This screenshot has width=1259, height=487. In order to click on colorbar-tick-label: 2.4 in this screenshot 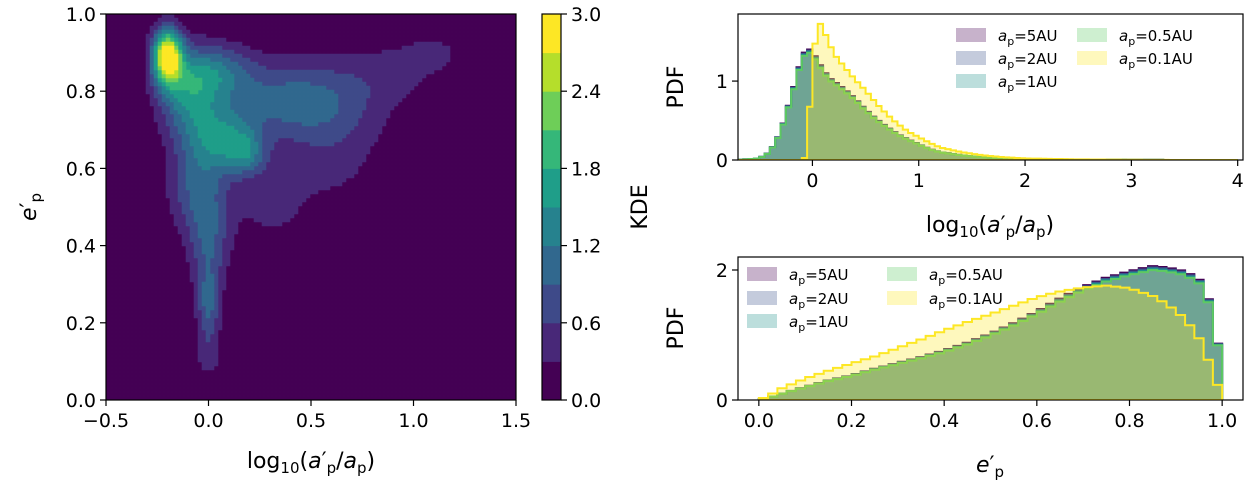, I will do `click(586, 92)`.